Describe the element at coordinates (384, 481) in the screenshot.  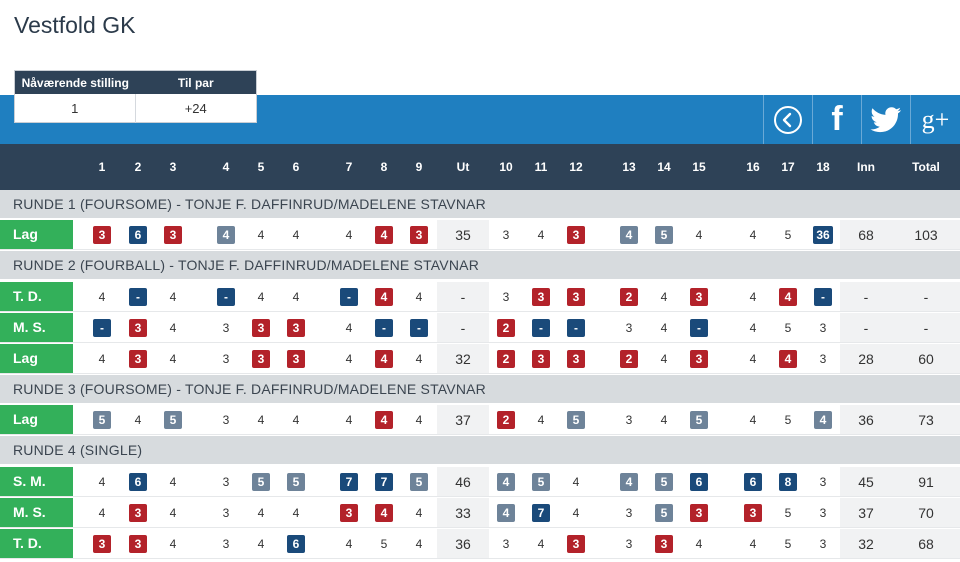
I see `score-cell-8: 7` at that location.